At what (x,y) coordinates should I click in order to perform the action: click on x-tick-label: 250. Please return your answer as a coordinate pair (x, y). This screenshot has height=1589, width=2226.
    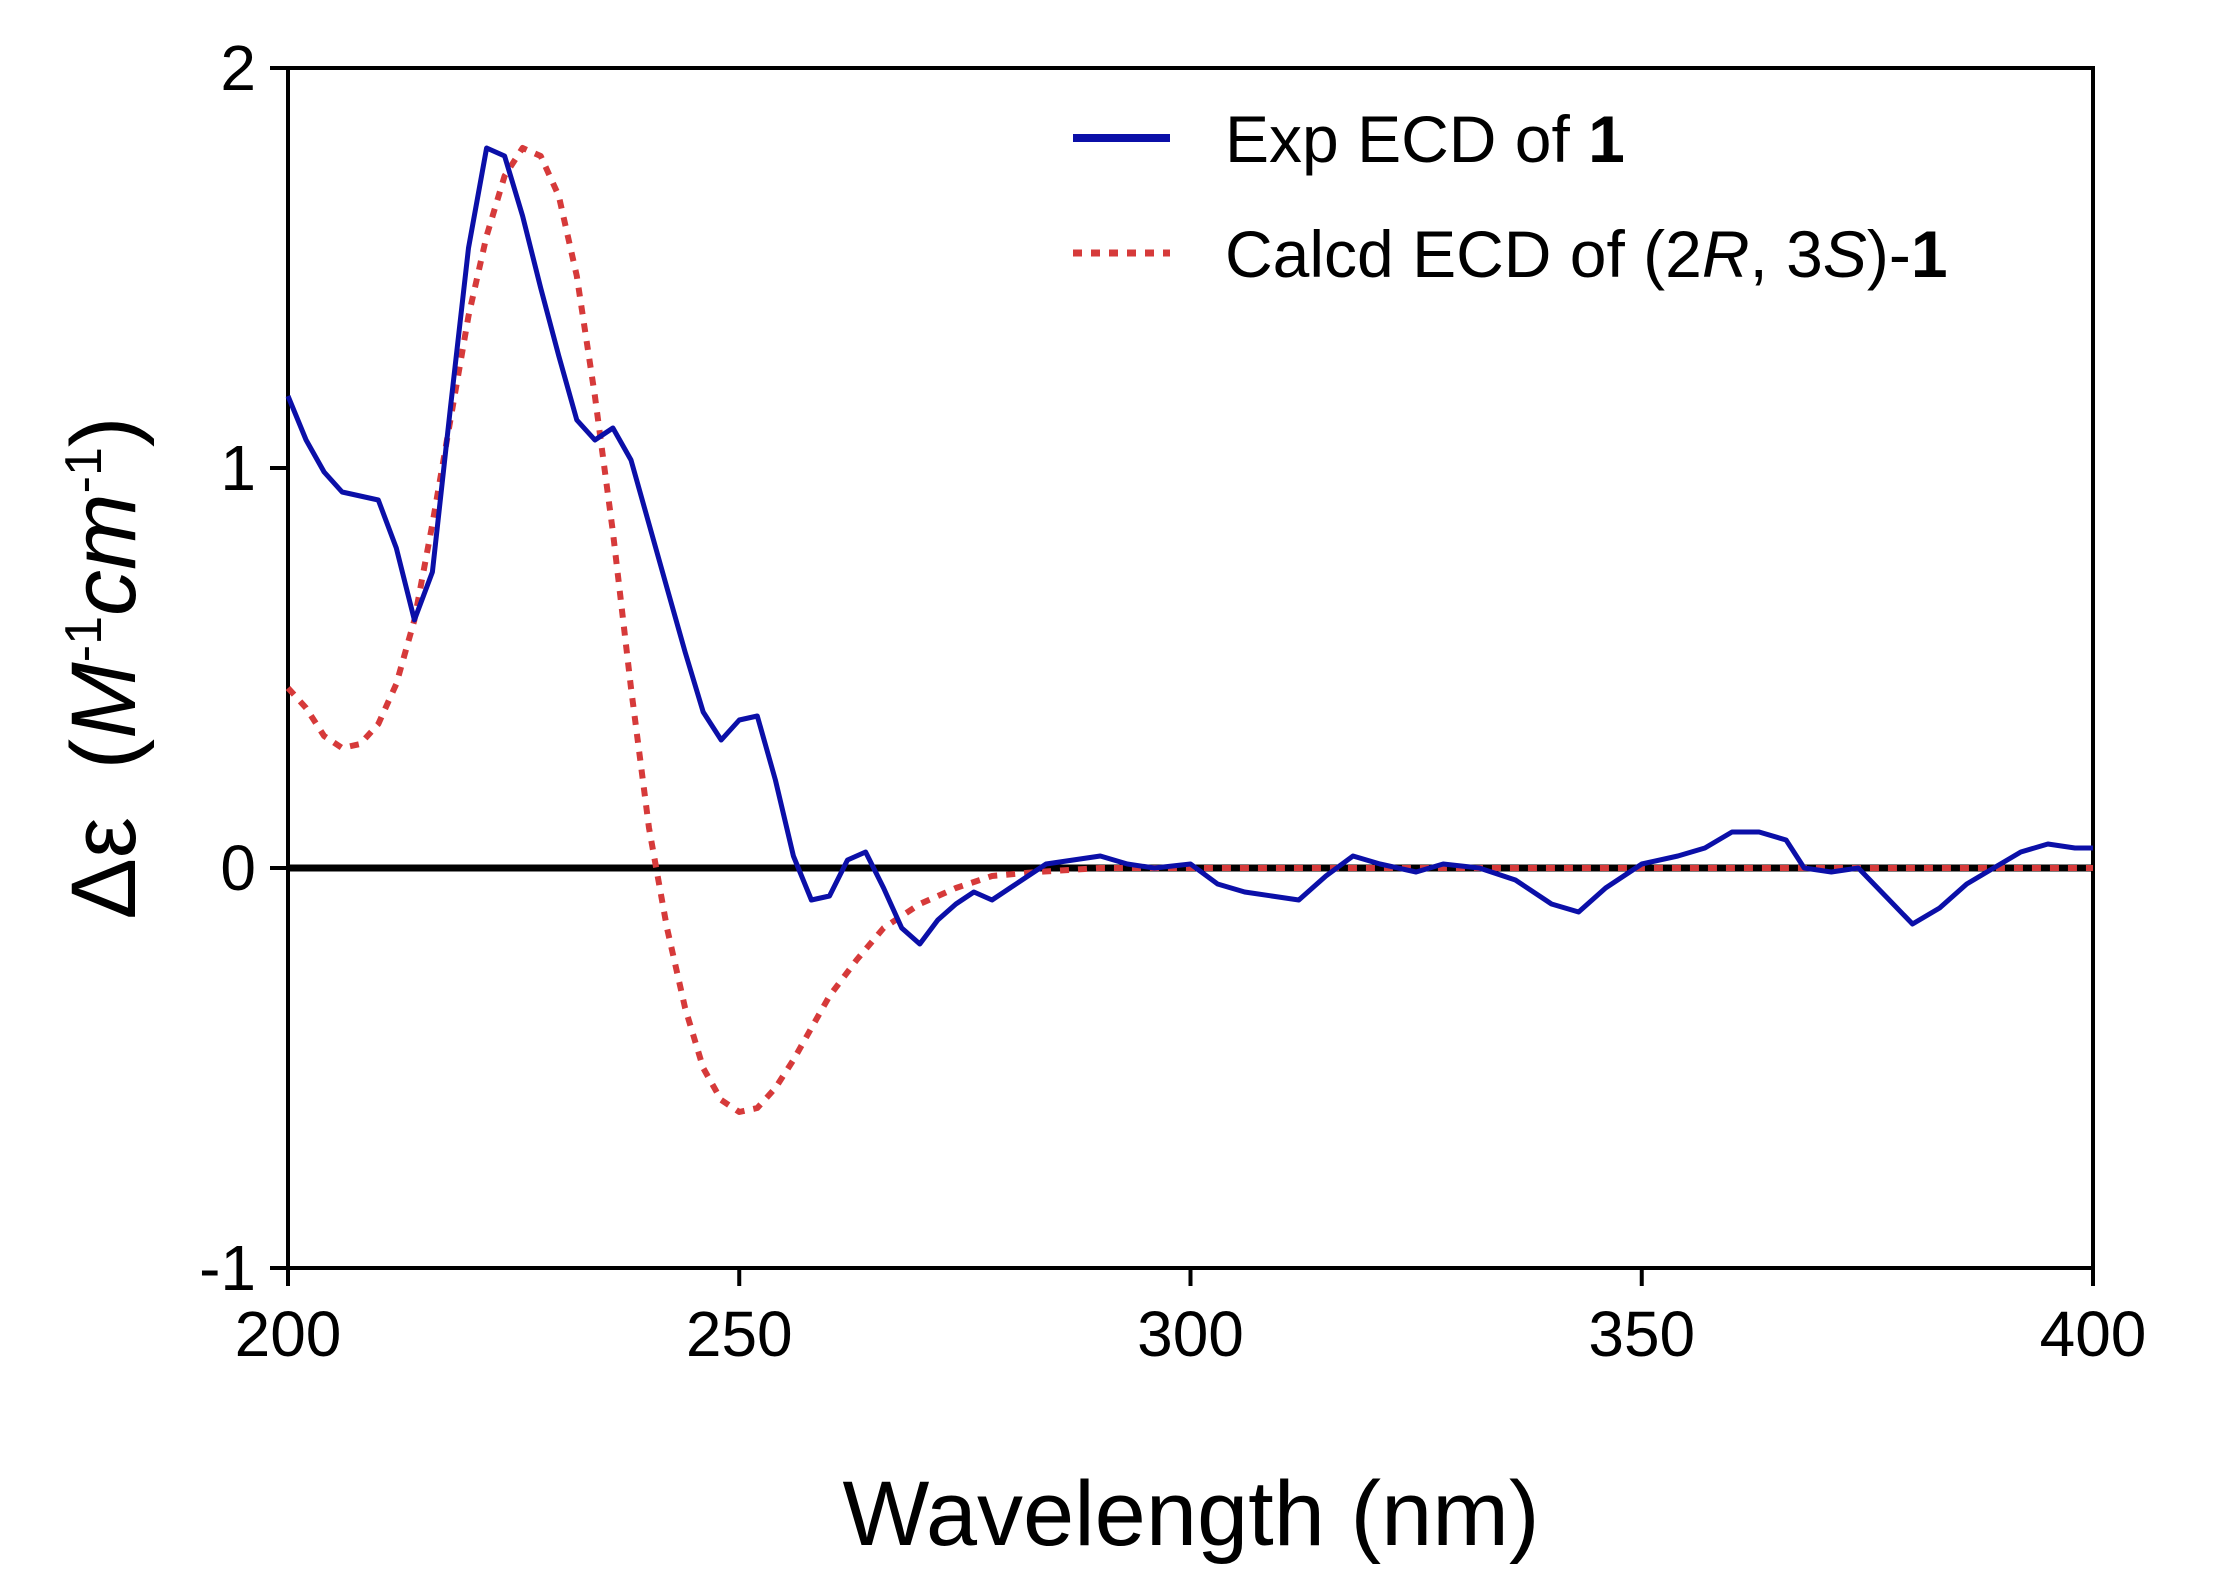
    Looking at the image, I should click on (739, 1334).